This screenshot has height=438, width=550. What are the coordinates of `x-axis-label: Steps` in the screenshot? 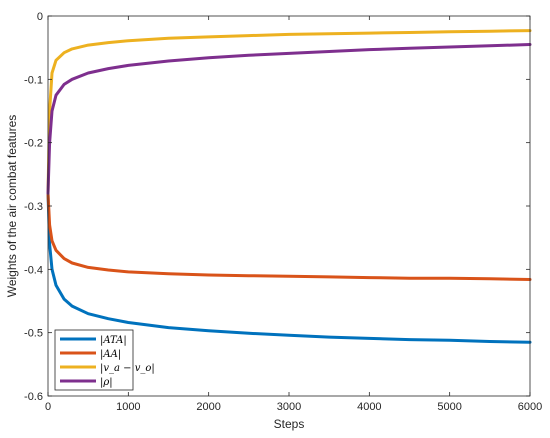 It's located at (289, 424).